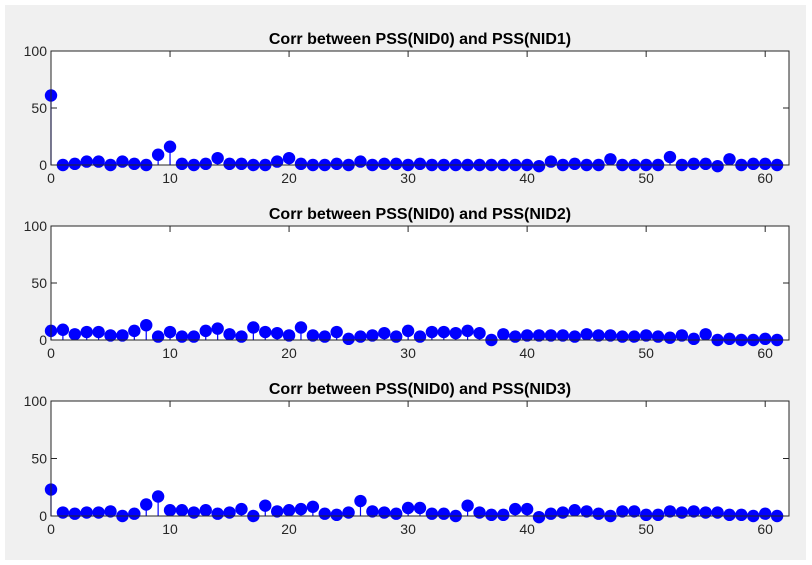  I want to click on x-tick-label: 40, so click(527, 178).